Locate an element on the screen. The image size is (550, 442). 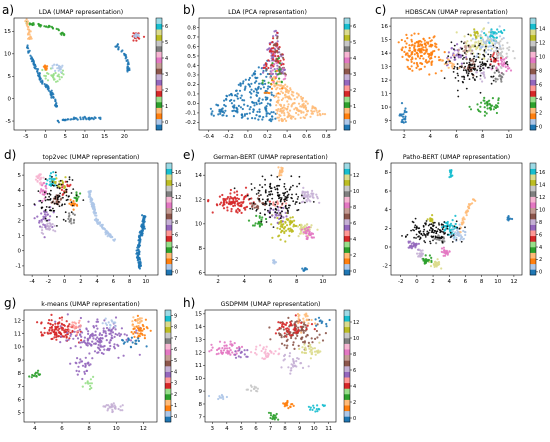
colorbar-tick-label: 14 is located at coordinates (542, 186).